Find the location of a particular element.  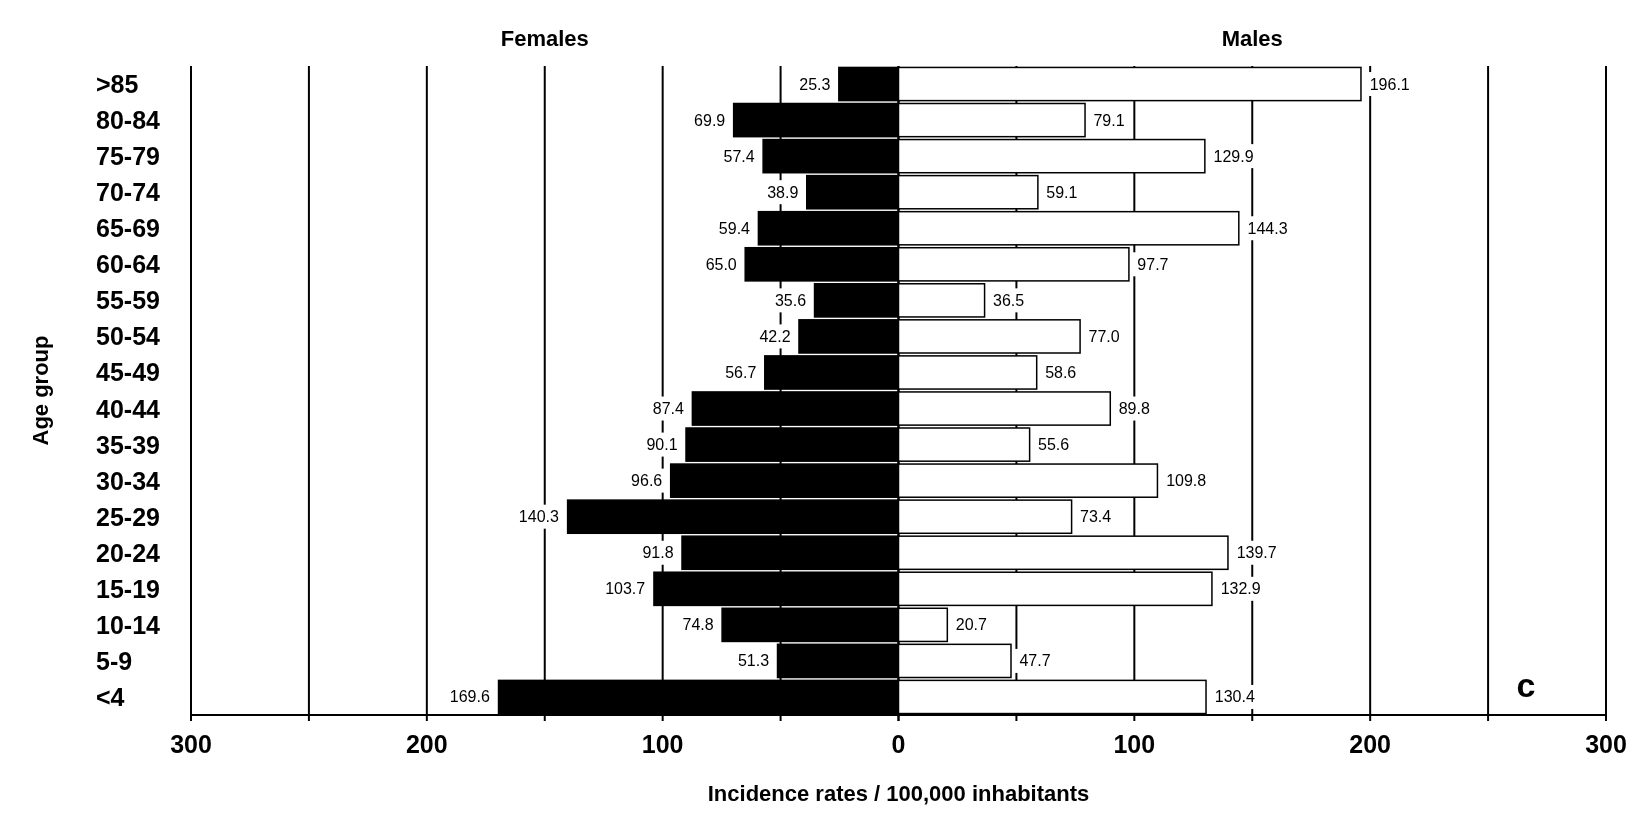

data-label: 47.7 is located at coordinates (1035, 661).